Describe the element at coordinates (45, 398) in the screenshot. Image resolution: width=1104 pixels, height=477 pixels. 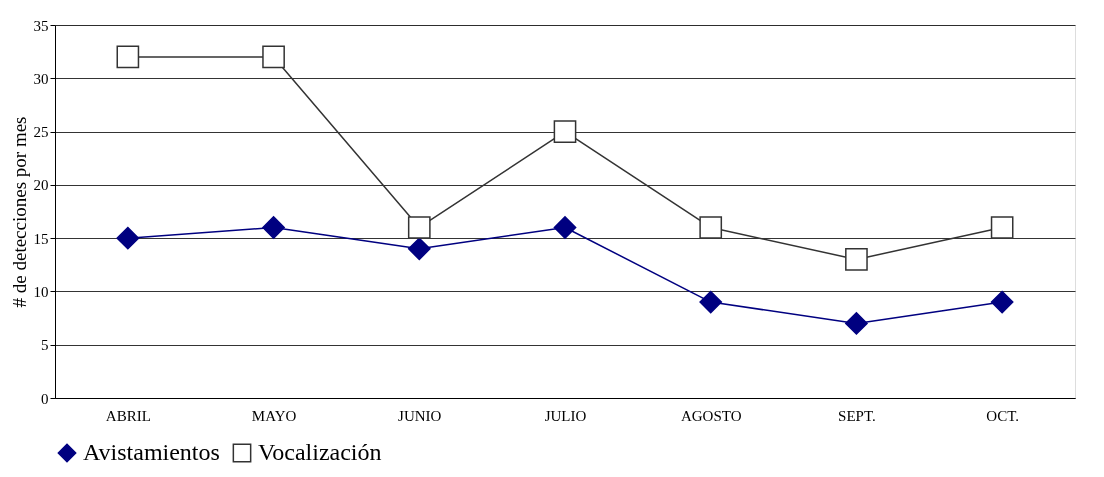
I see `y-tick-label: 0` at that location.